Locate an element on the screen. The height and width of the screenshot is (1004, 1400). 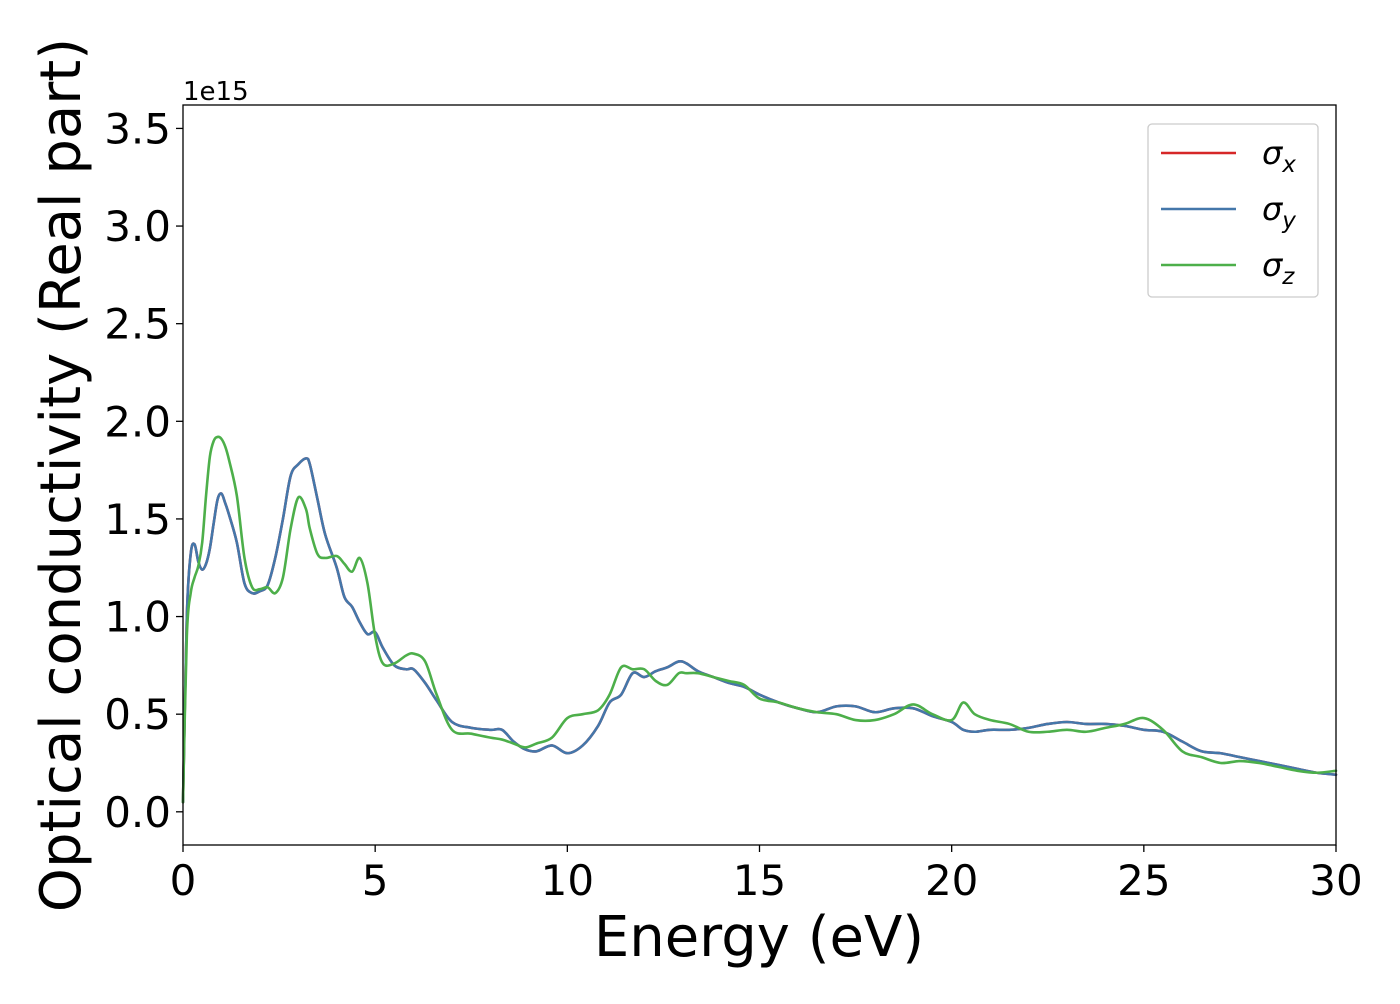
x-tick-label: 0 is located at coordinates (183, 880).